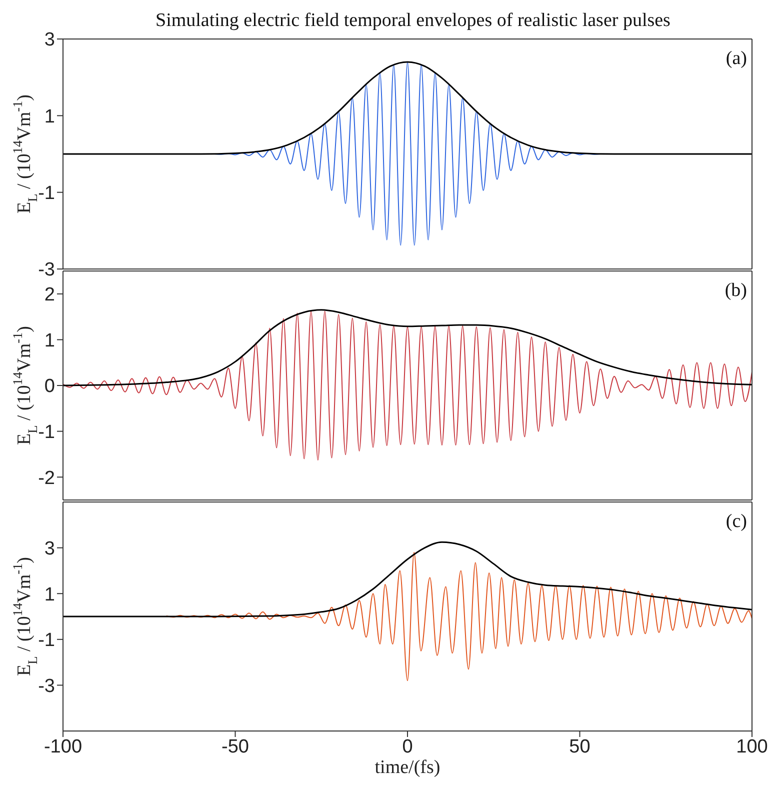  Describe the element at coordinates (49, 387) in the screenshot. I see `y-tick-label: 0` at that location.